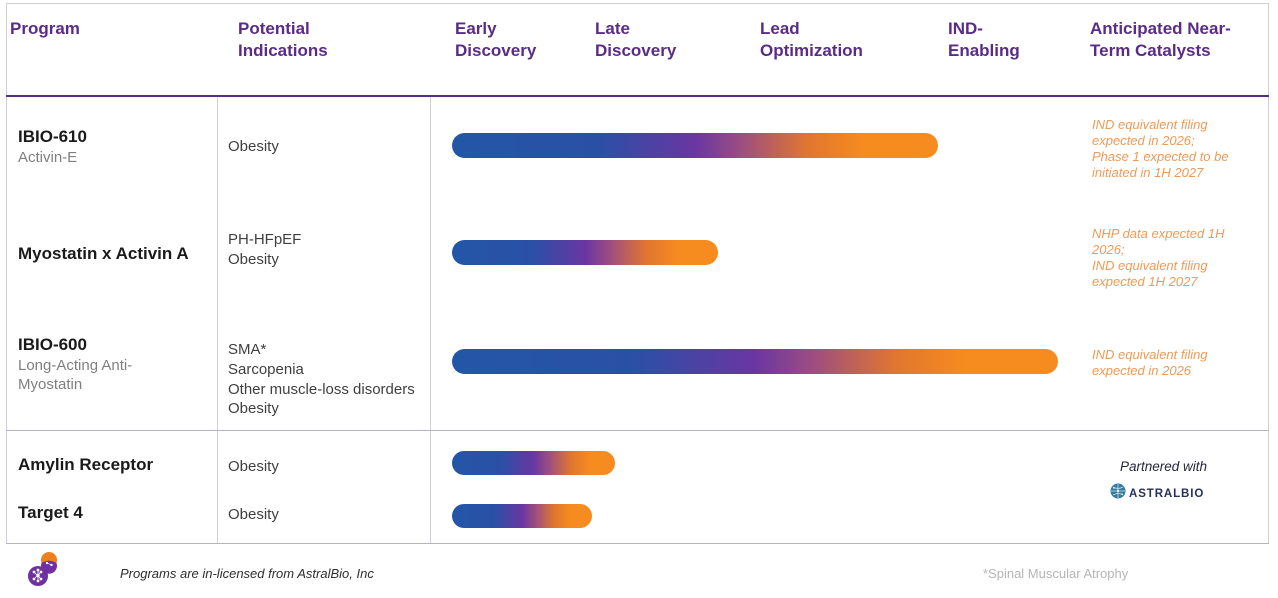  Describe the element at coordinates (1167, 493) in the screenshot. I see `astralbio-logo-text: ASTRALBIO` at that location.